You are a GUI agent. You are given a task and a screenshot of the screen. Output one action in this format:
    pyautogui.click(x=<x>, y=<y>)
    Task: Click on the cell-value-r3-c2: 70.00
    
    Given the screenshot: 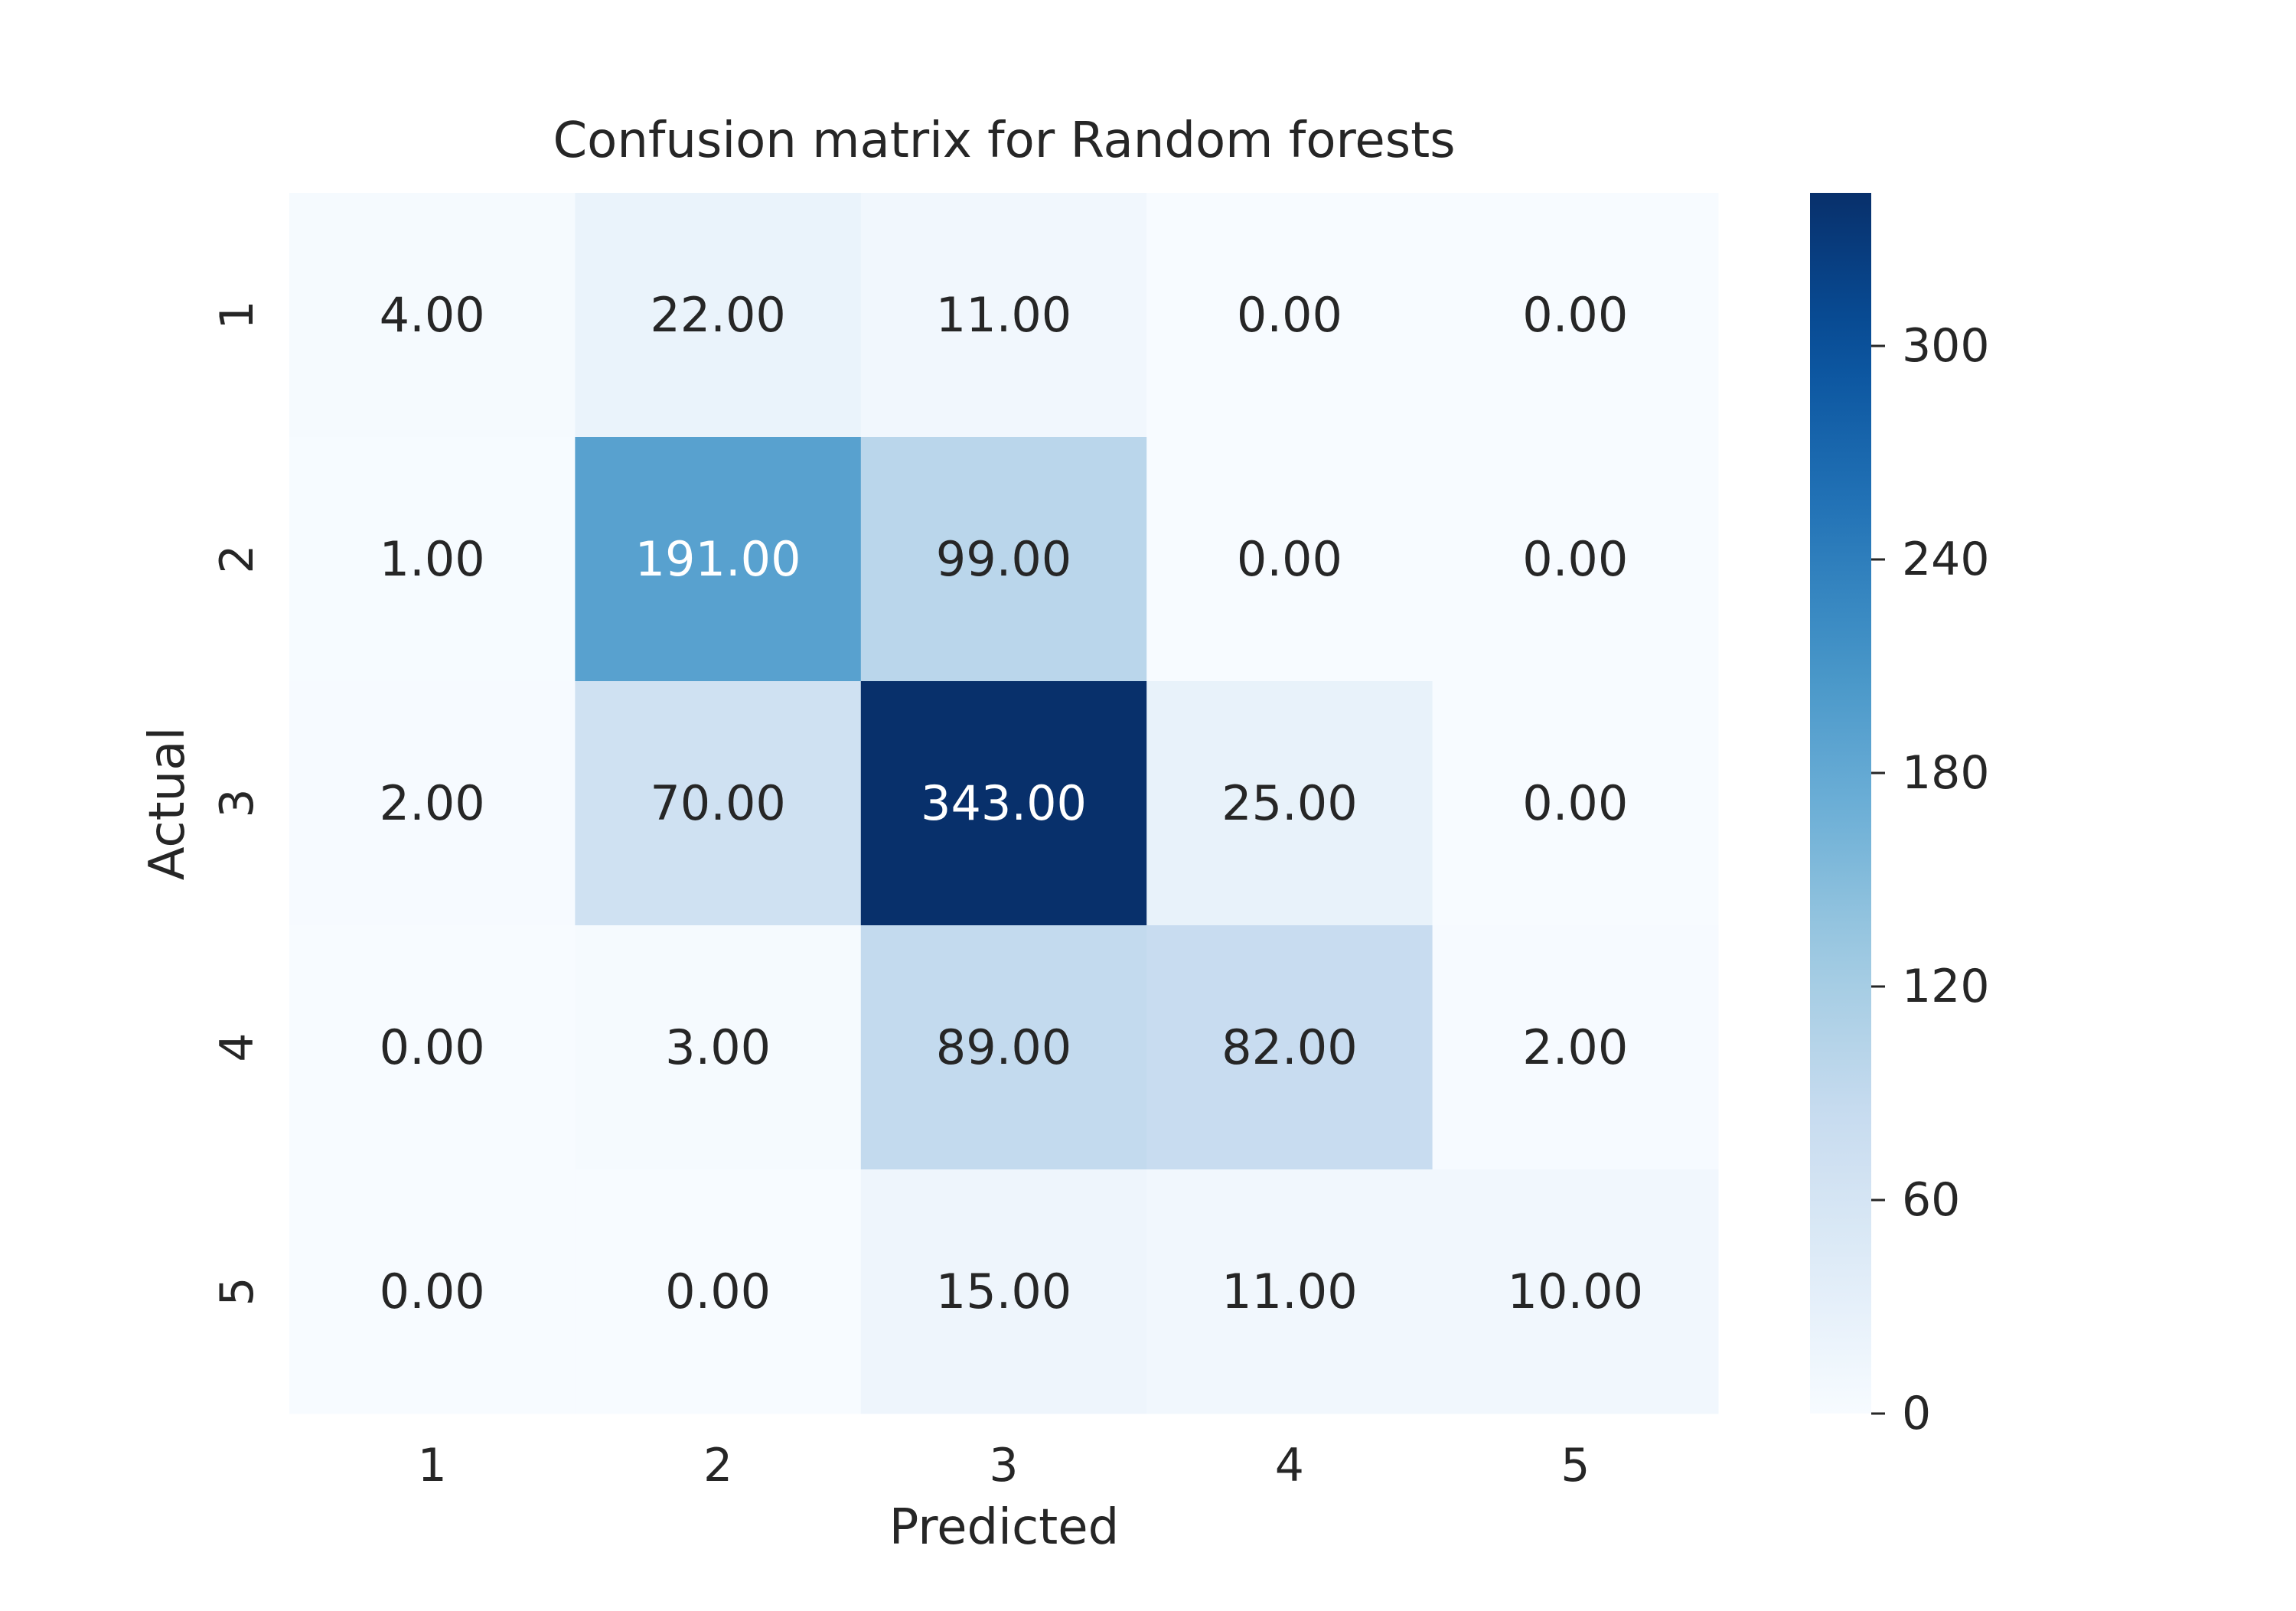 What is the action you would take?
    pyautogui.click(x=718, y=803)
    